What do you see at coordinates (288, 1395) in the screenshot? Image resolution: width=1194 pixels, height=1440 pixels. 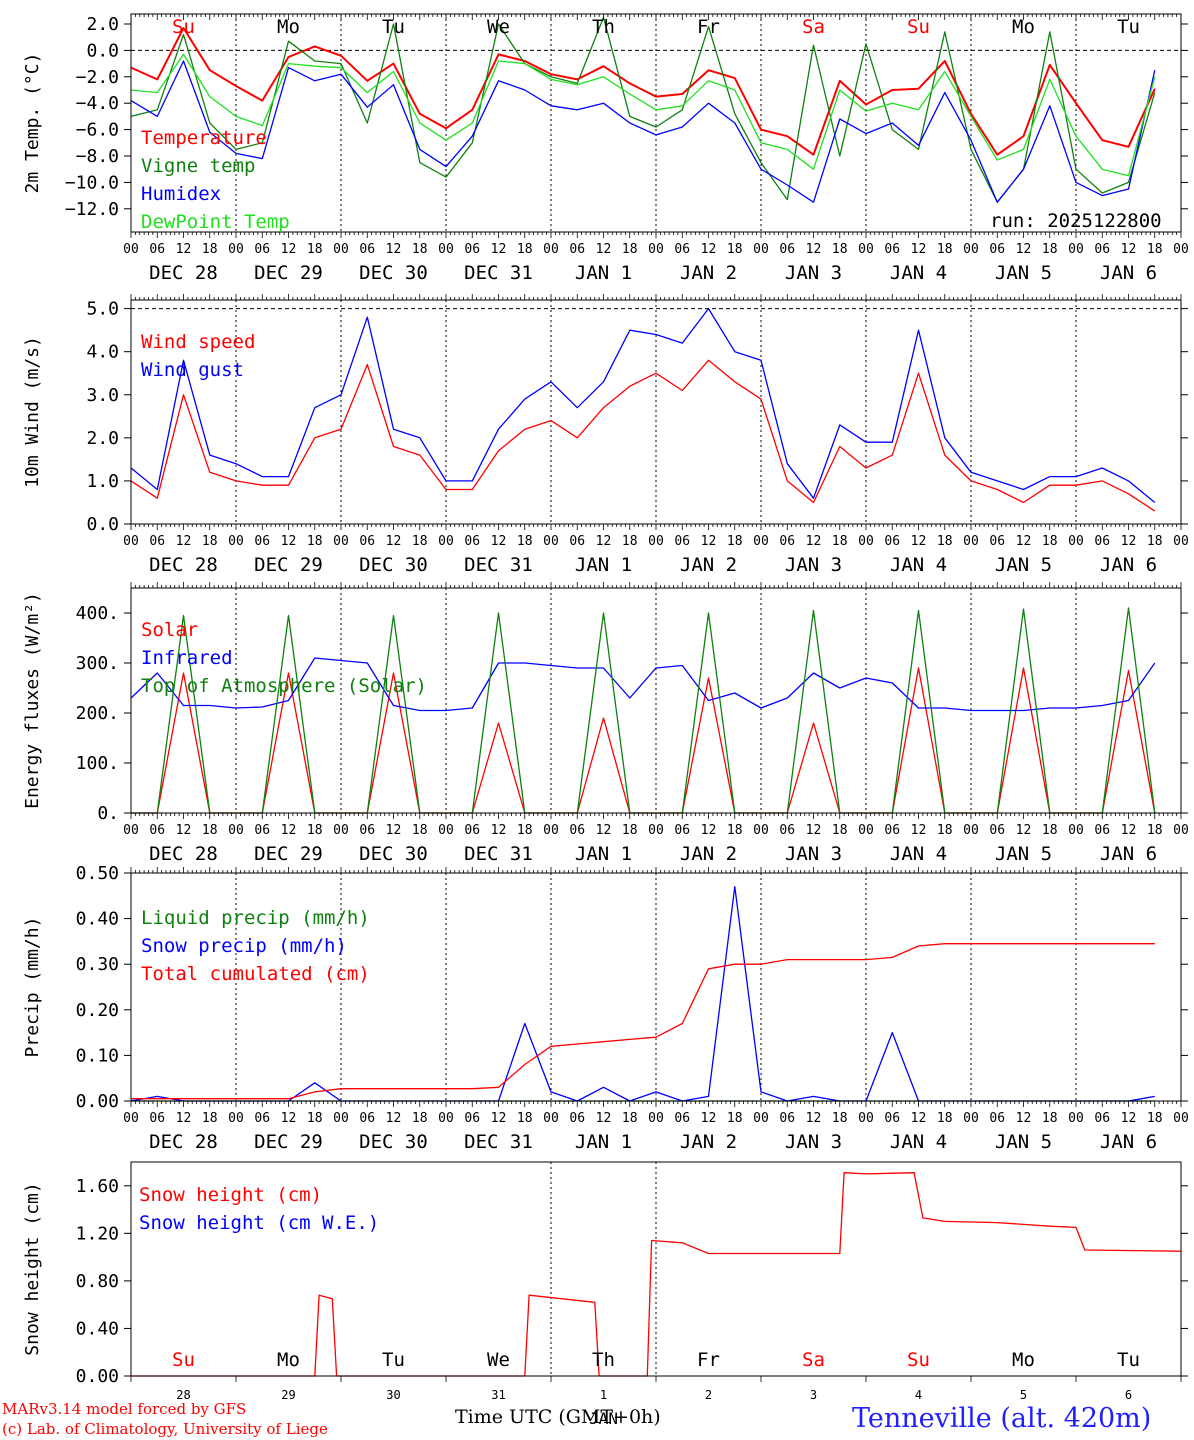 I see `day-number-label: 29` at bounding box center [288, 1395].